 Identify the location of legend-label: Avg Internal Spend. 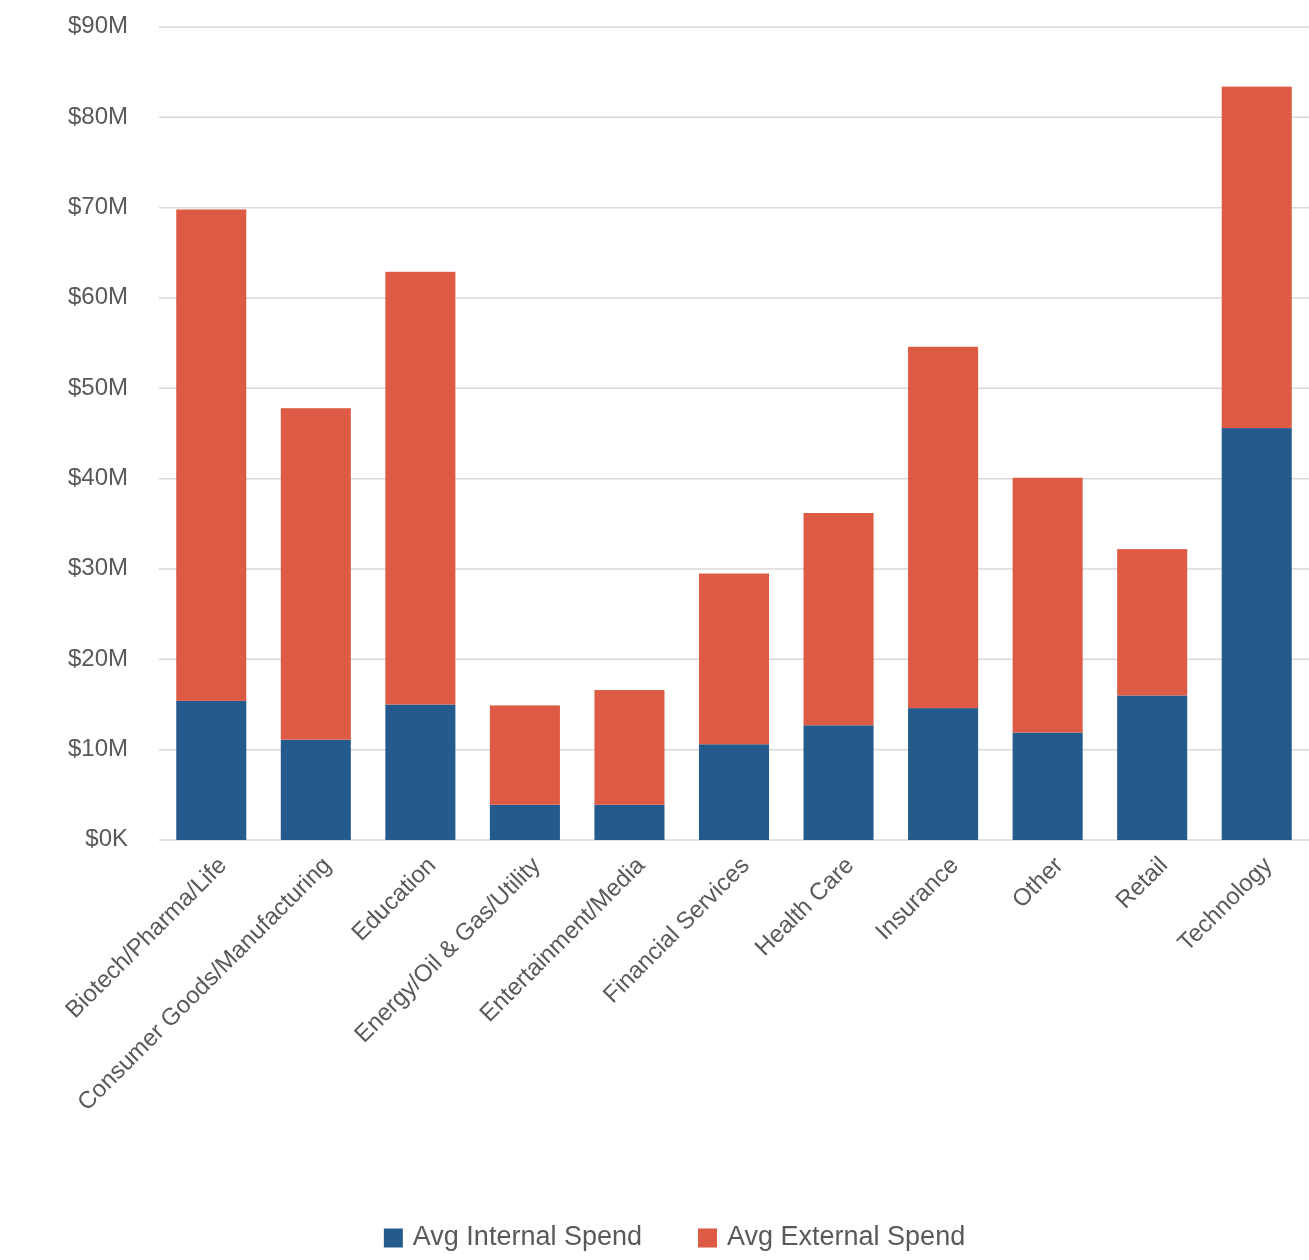
(527, 1236).